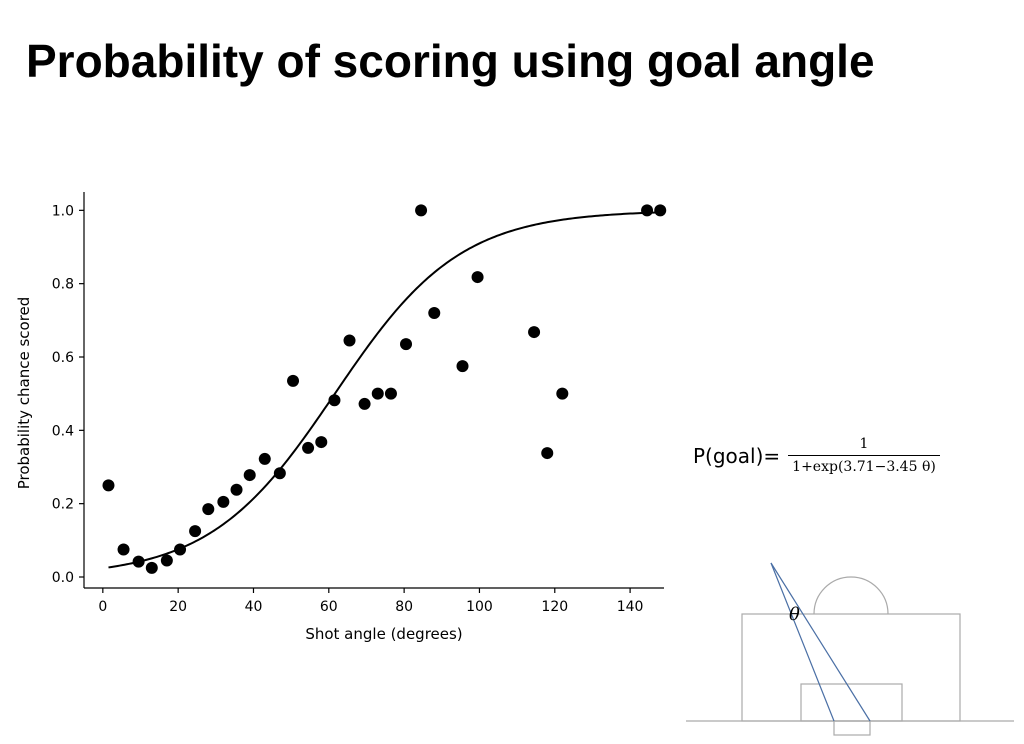  I want to click on x-tick-label-6: 120, so click(554, 607).